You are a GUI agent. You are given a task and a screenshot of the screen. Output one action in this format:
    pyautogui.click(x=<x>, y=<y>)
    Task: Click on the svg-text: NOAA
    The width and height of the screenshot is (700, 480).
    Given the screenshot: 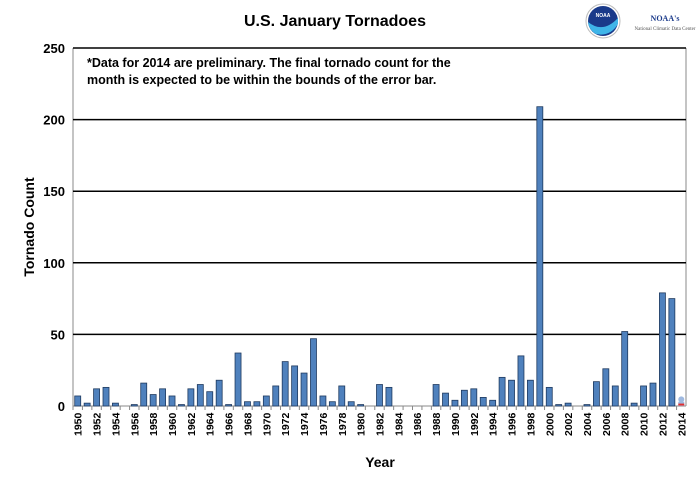 What is the action you would take?
    pyautogui.click(x=603, y=16)
    